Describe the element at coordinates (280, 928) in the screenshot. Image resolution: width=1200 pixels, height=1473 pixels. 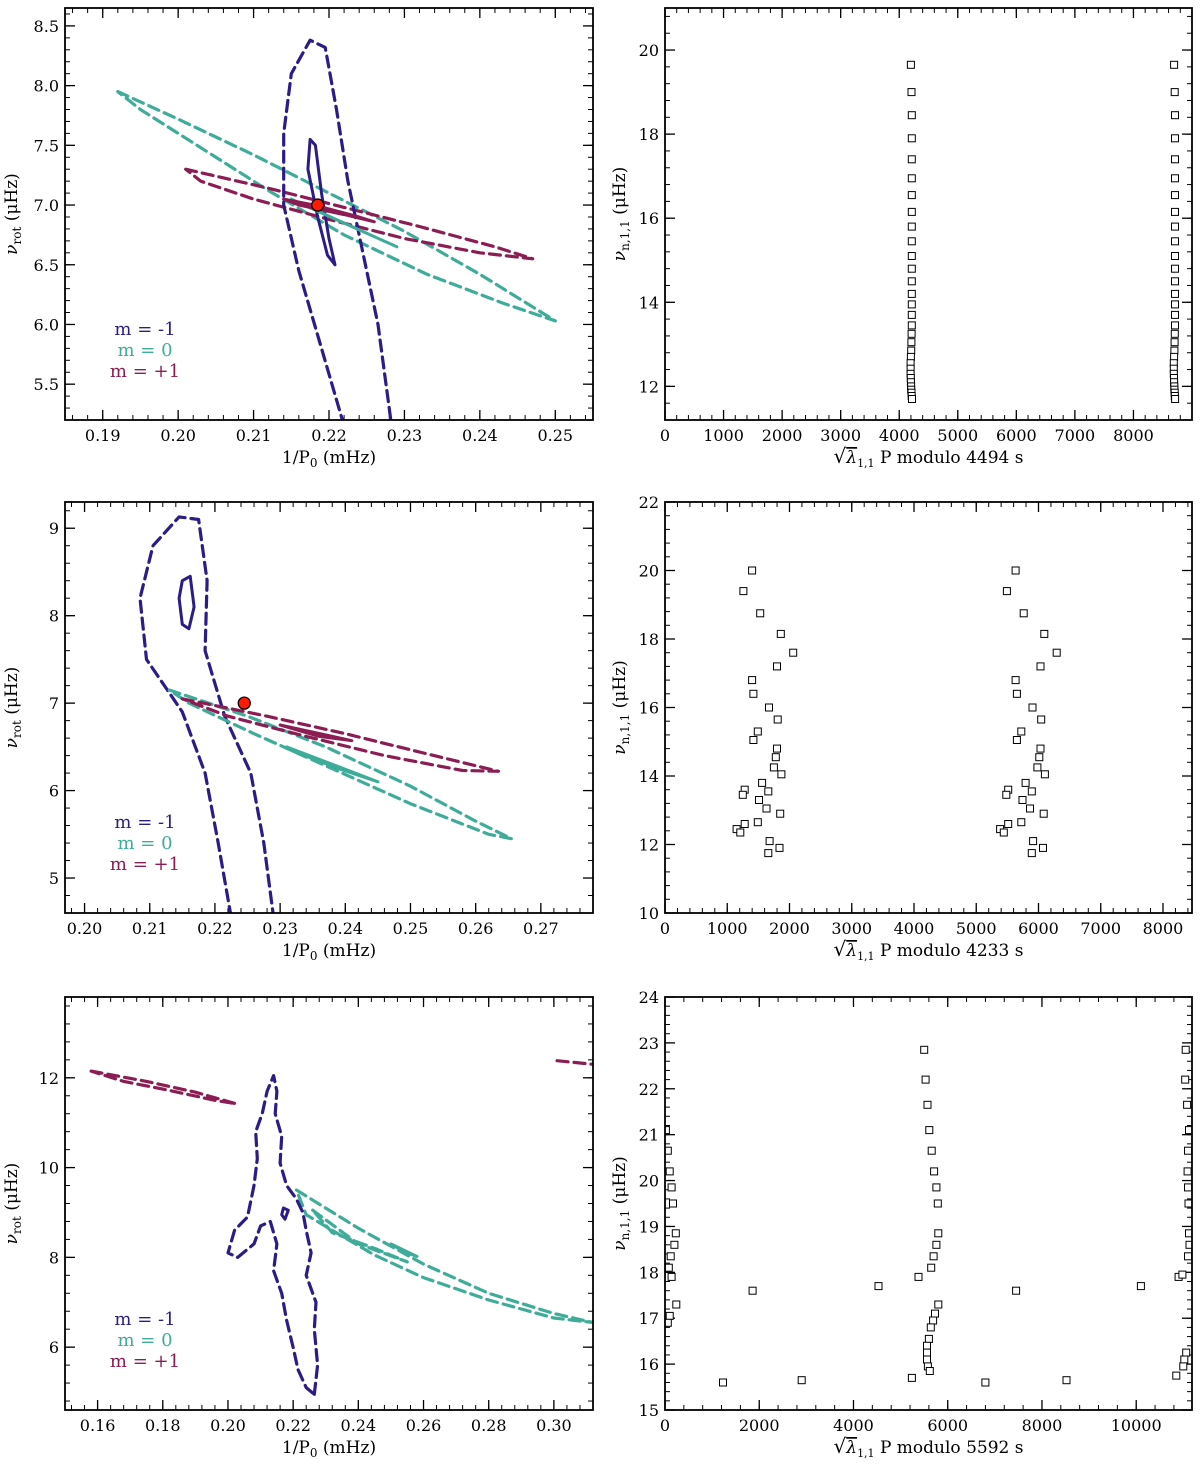
I see `x-tick-label: 0.23` at that location.